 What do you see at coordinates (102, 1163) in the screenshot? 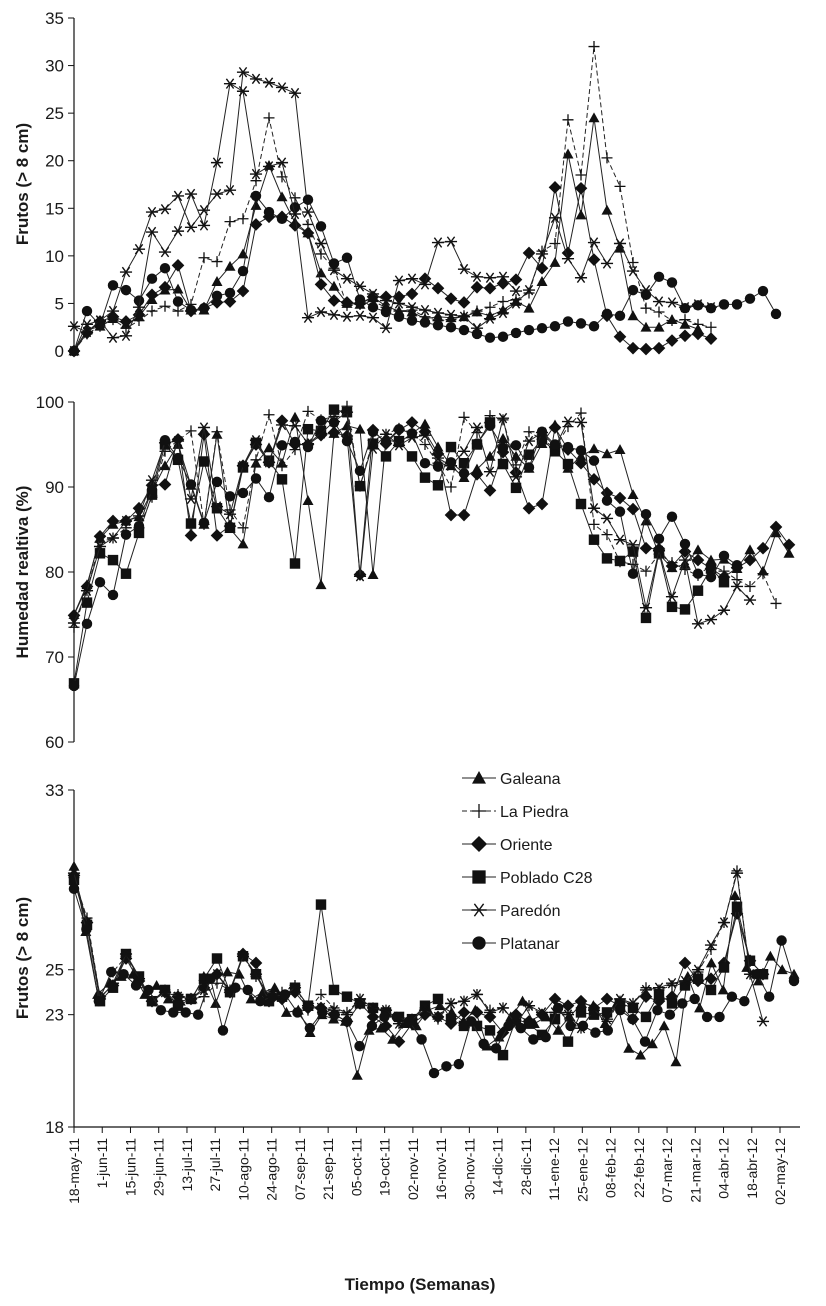
I see `x-tick-label: 1-jun-11` at bounding box center [102, 1163].